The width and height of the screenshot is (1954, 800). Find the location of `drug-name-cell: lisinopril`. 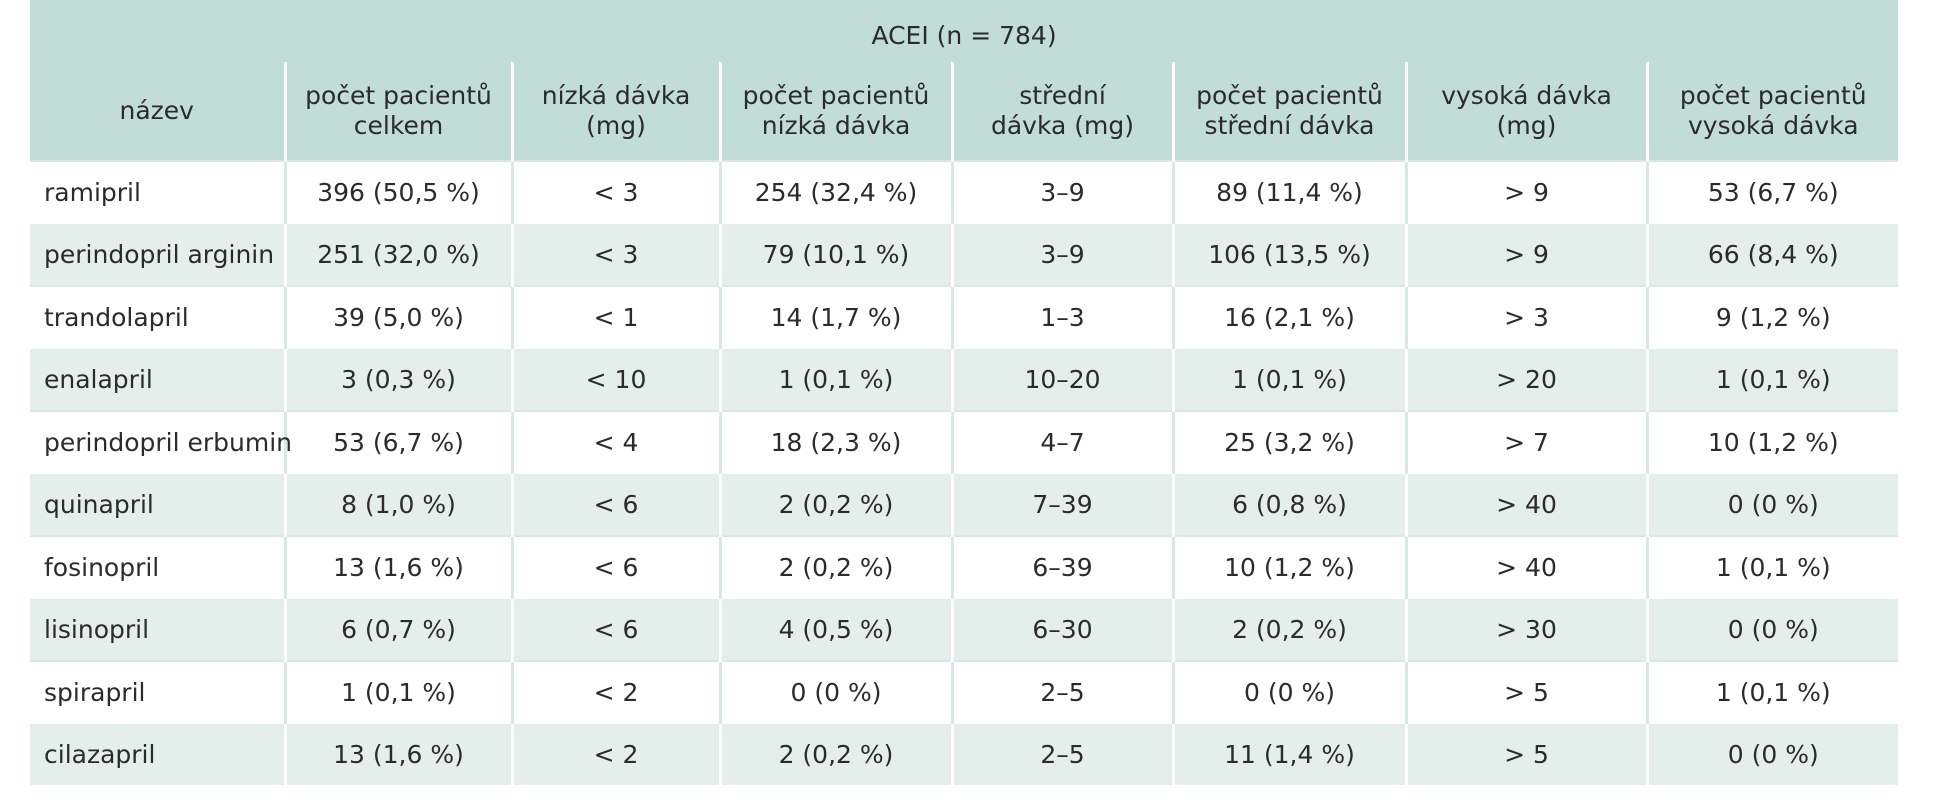

drug-name-cell: lisinopril is located at coordinates (157, 629).